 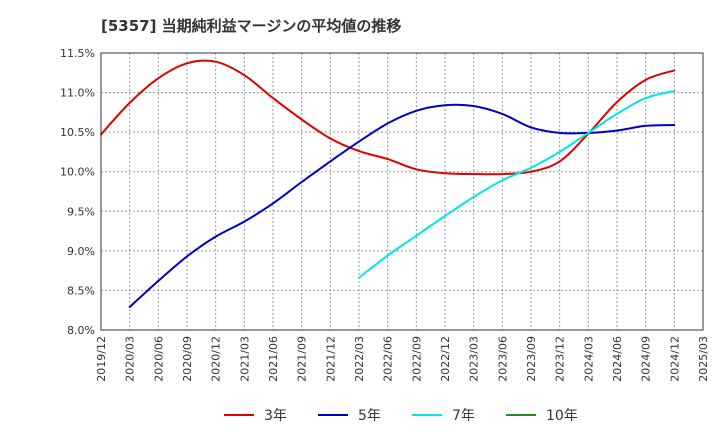 I want to click on x-tick-label: 2024/09, so click(x=646, y=359).